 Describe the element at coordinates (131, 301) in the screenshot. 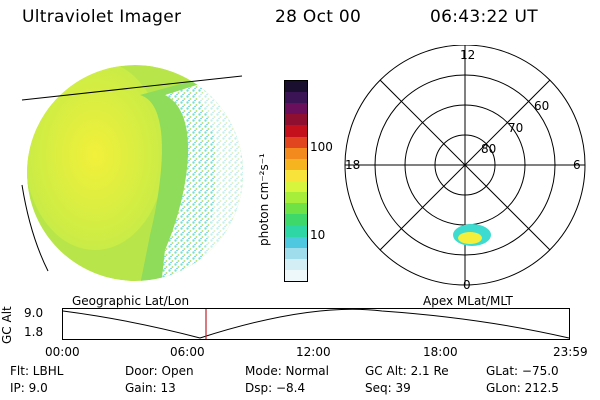

I see `left-panel-label: Geographic Lat/Lon` at that location.